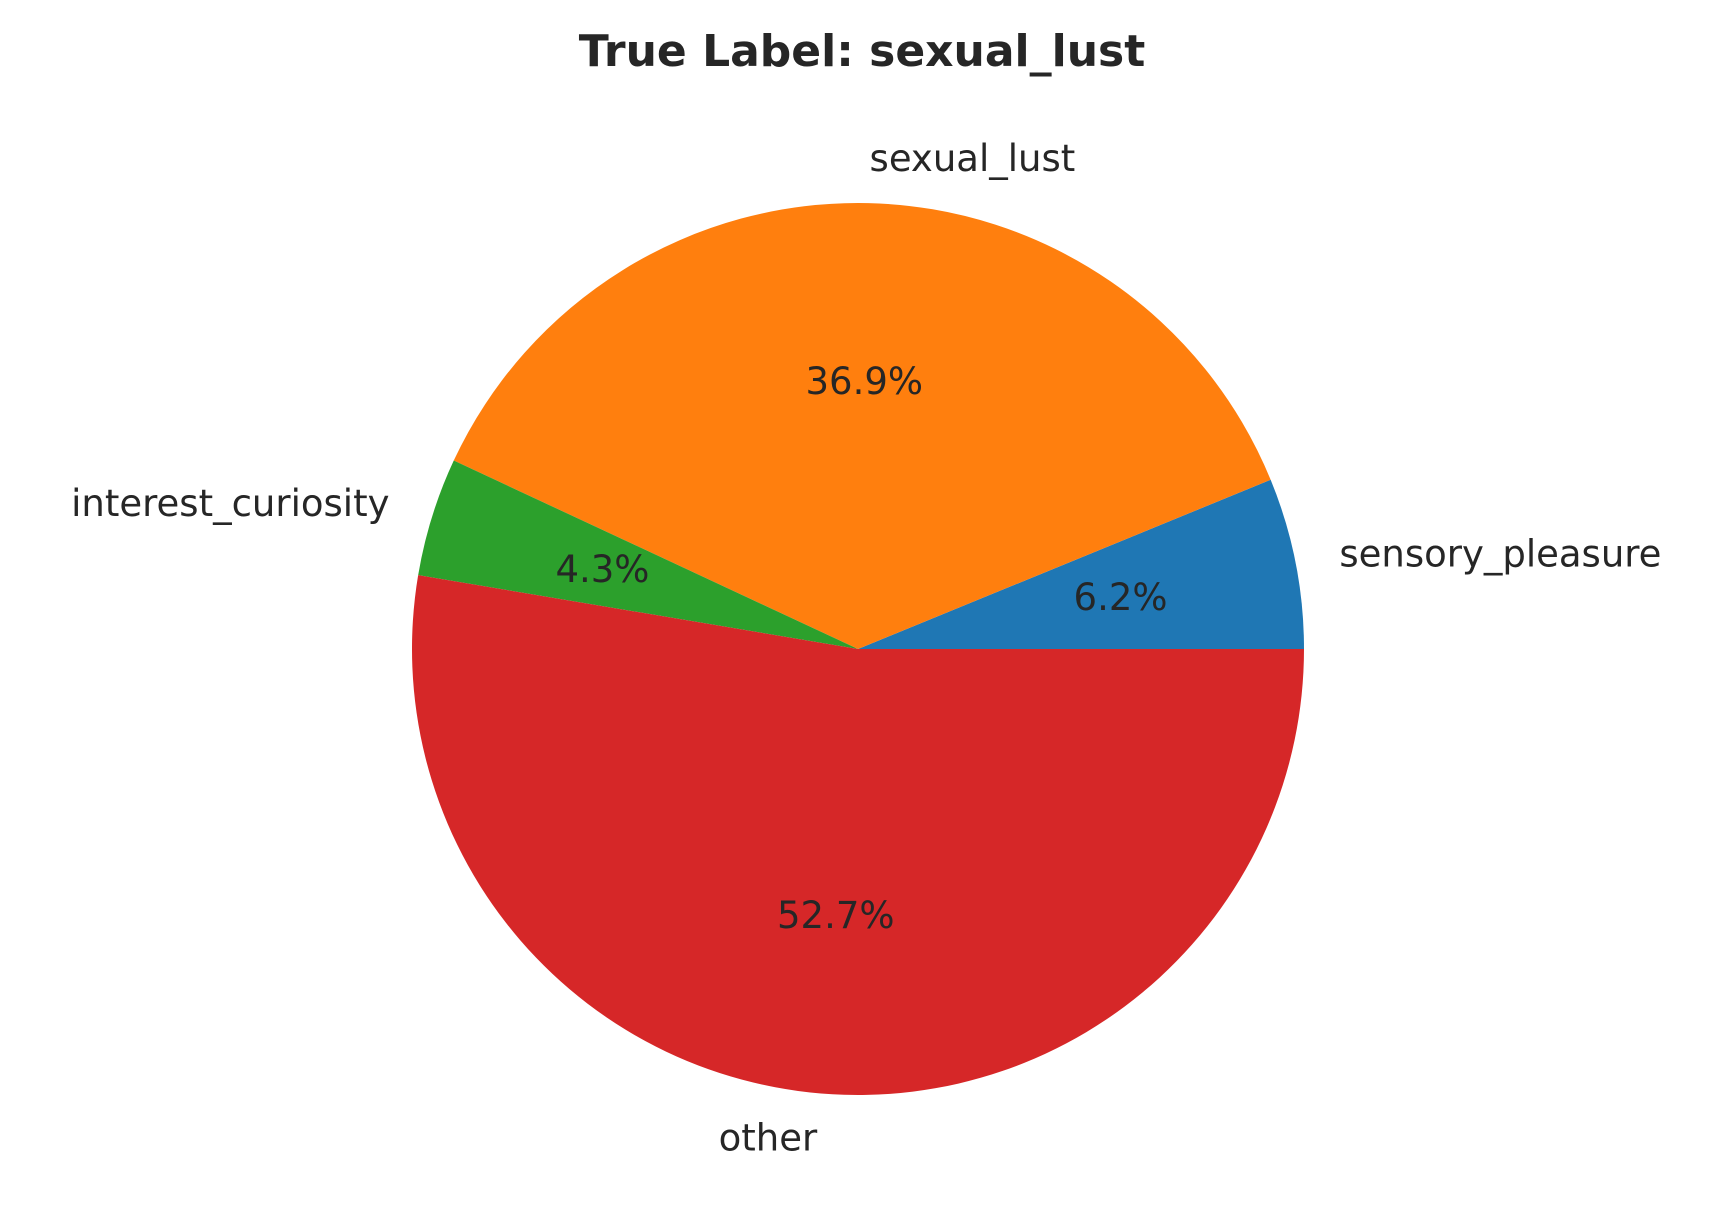 The image size is (1725, 1231). Describe the element at coordinates (230, 503) in the screenshot. I see `slice-label-interest-curiosity: interest_curiosity` at that location.